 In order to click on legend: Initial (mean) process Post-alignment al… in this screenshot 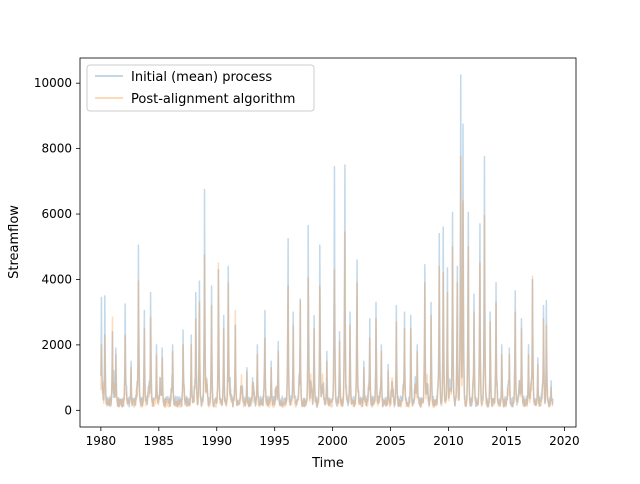, I will do `click(200, 88)`.